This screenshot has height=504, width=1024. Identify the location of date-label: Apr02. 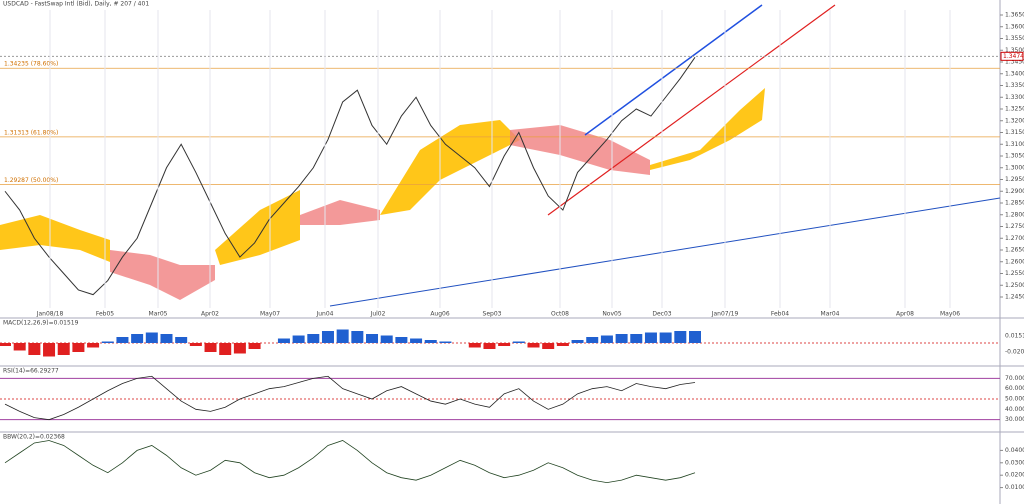
(210, 314).